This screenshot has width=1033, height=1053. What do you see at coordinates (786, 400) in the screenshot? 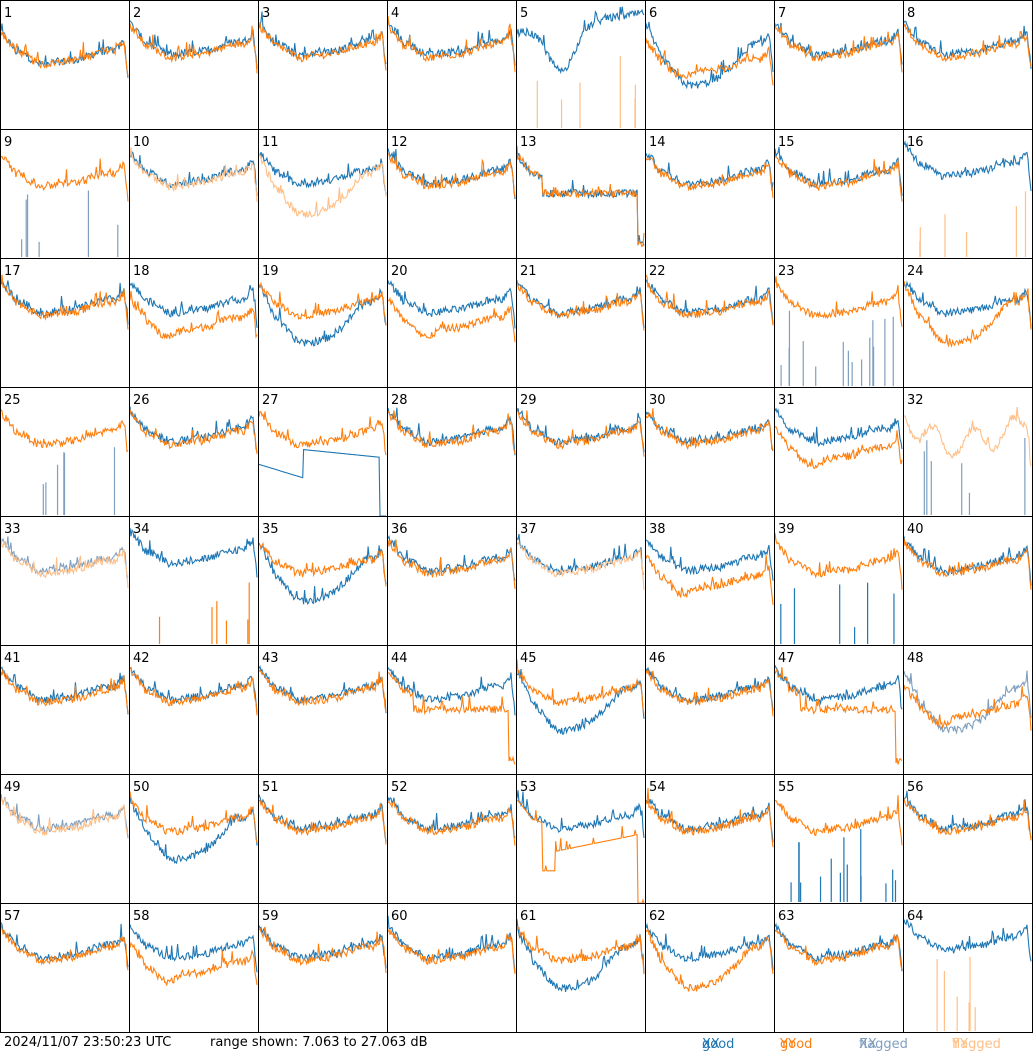
I see `panel-label: 31` at bounding box center [786, 400].